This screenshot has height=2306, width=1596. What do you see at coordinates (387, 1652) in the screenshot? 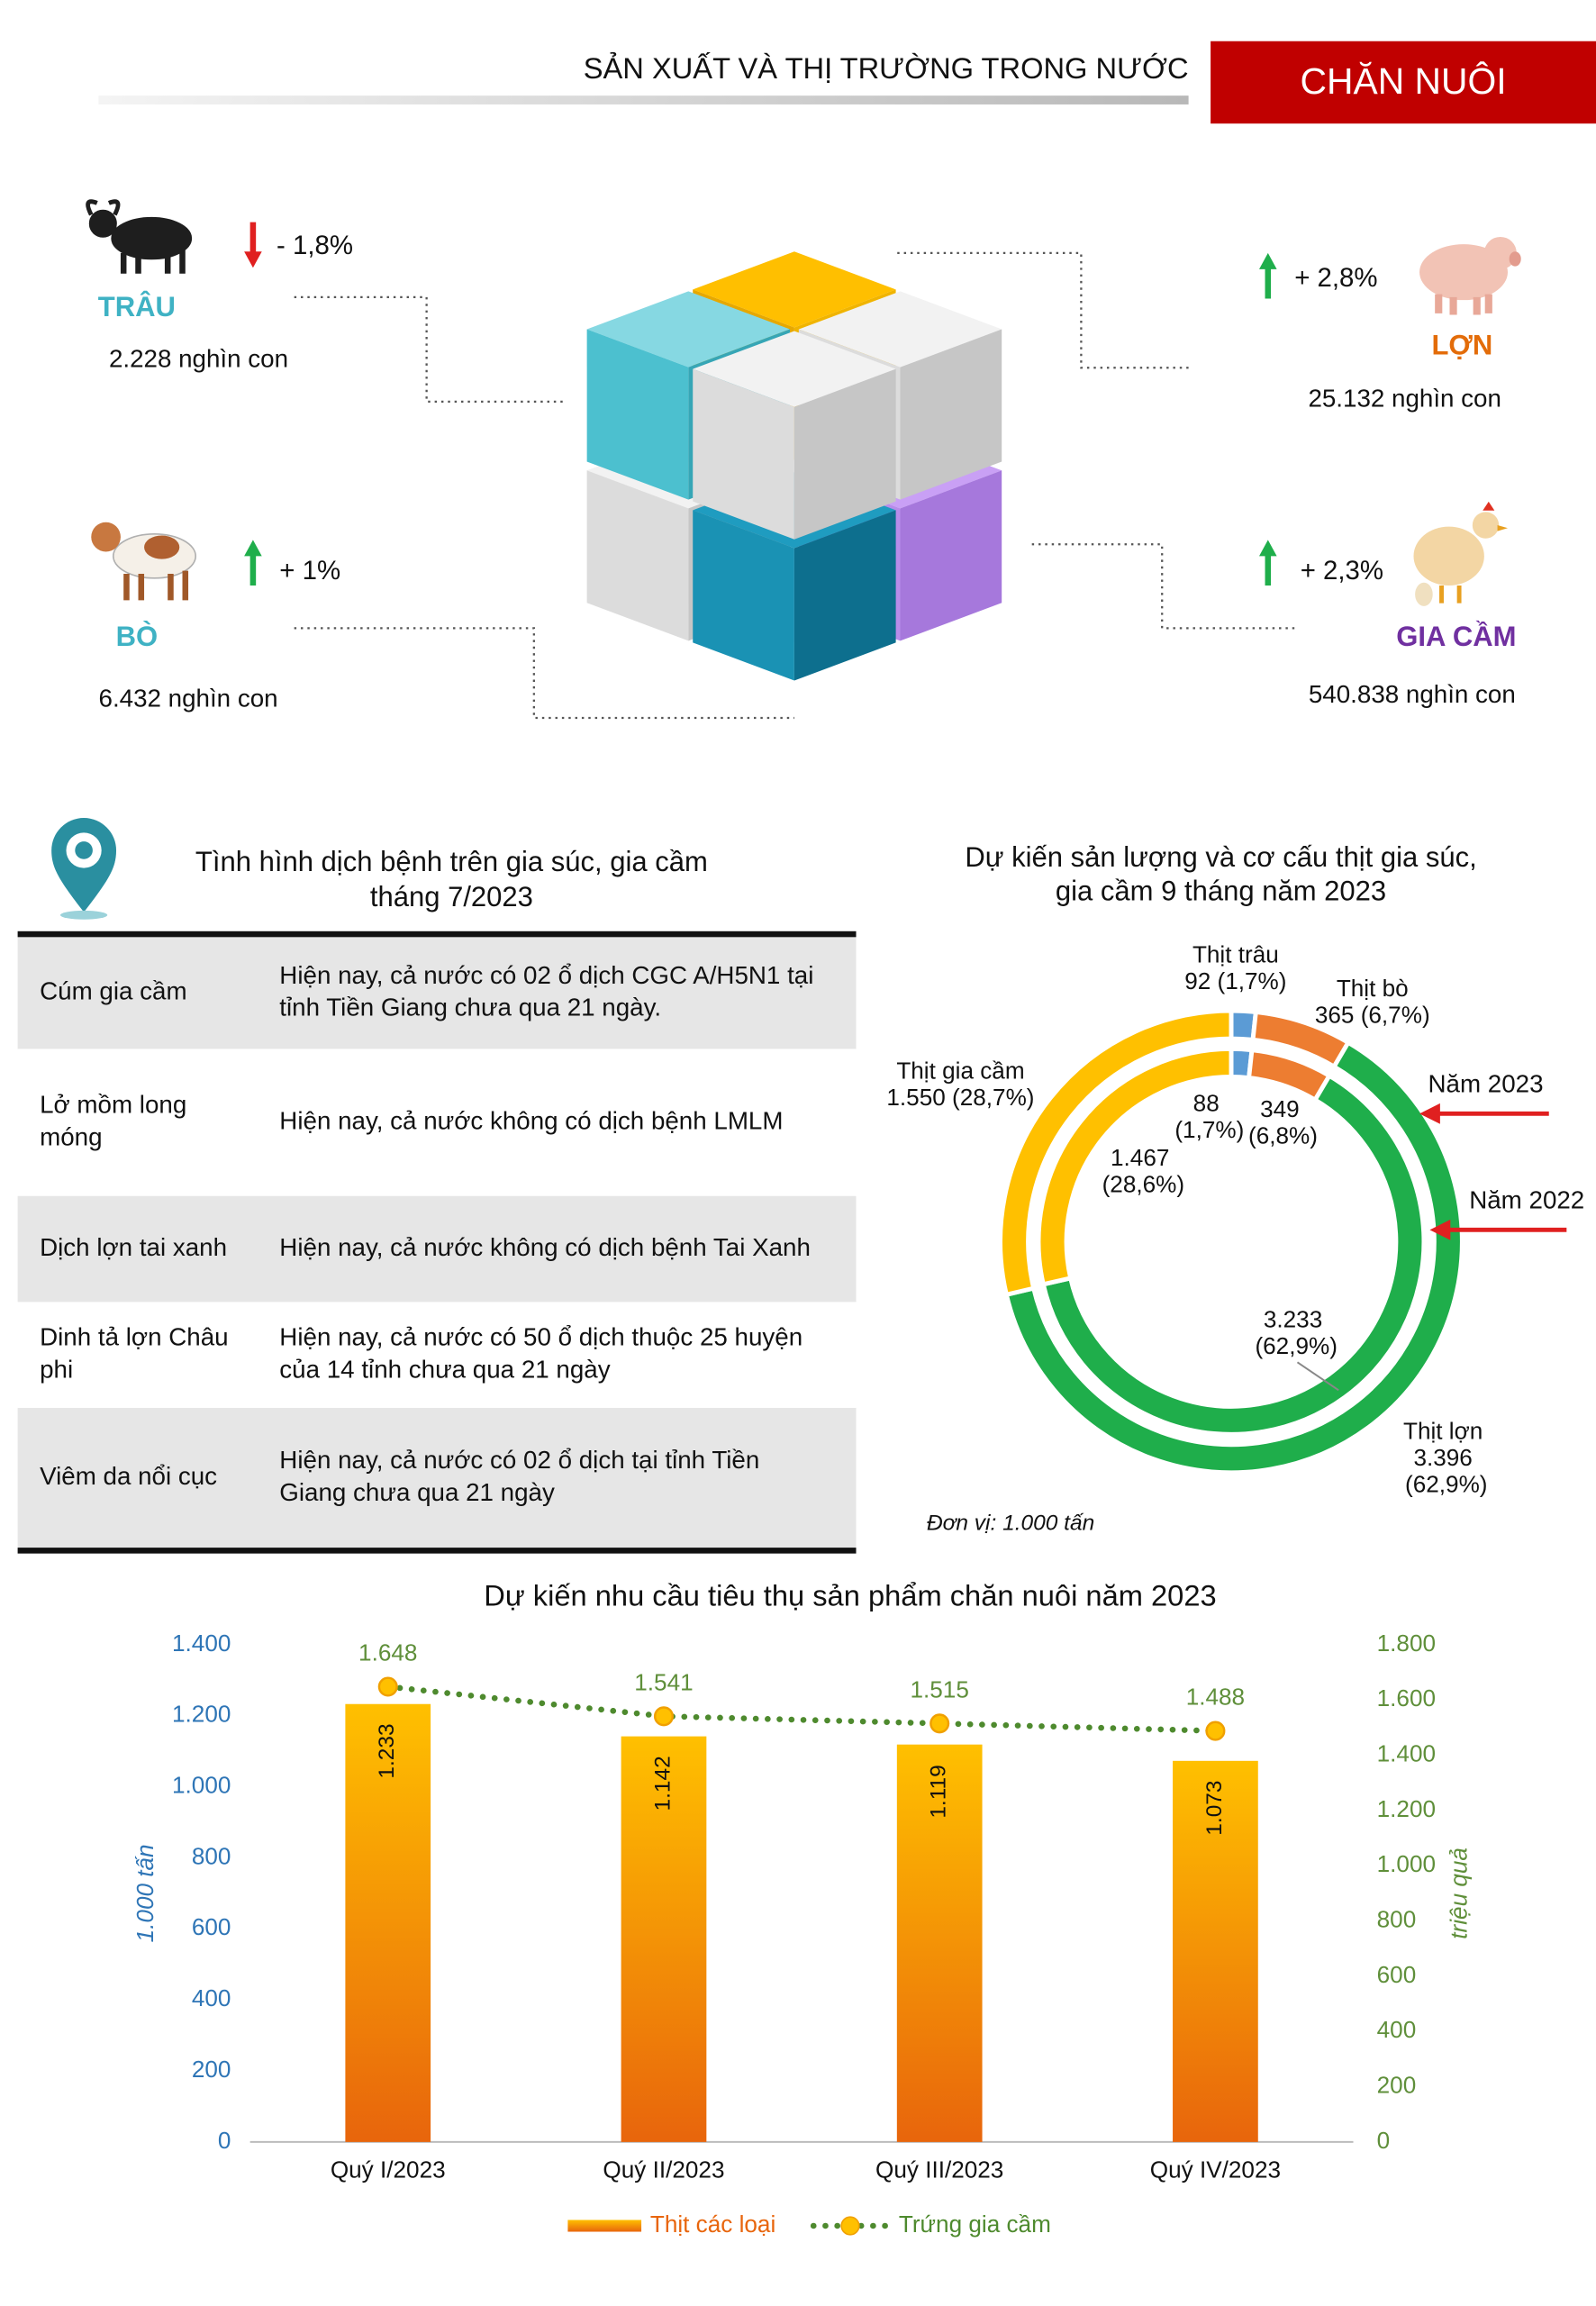
I see `line-value-label: 1.648` at bounding box center [387, 1652].